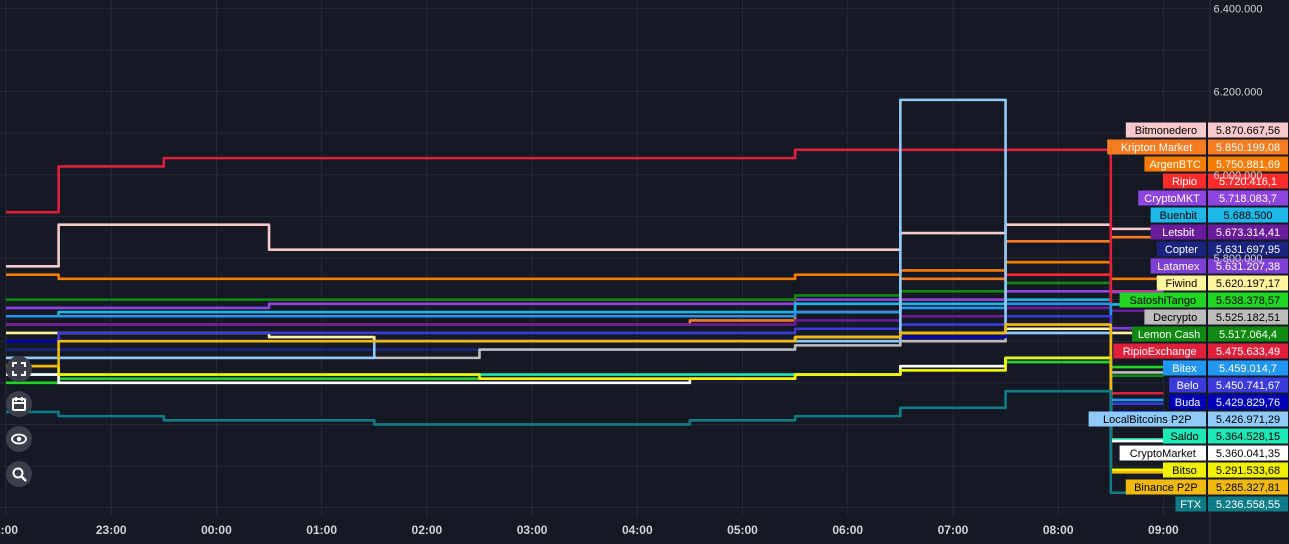 This screenshot has width=1289, height=544. I want to click on eye-tool-button, so click(19, 439).